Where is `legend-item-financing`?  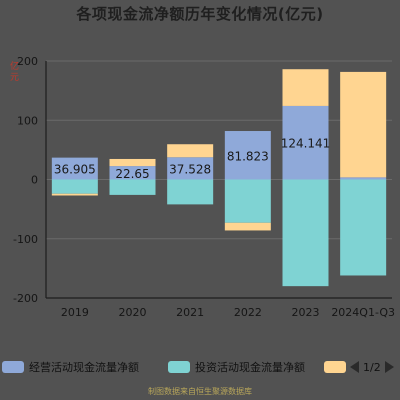 legend-item-financing is located at coordinates (337, 367).